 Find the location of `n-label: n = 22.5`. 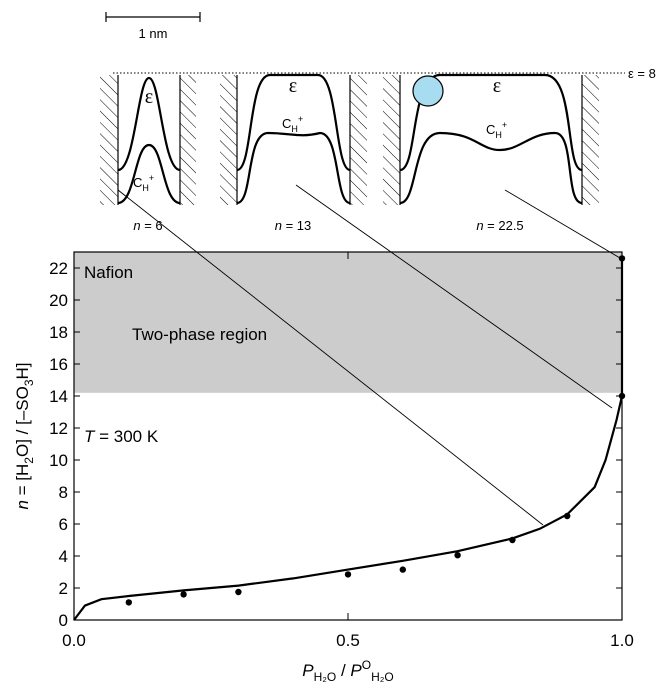

n-label: n = 22.5 is located at coordinates (499, 225).